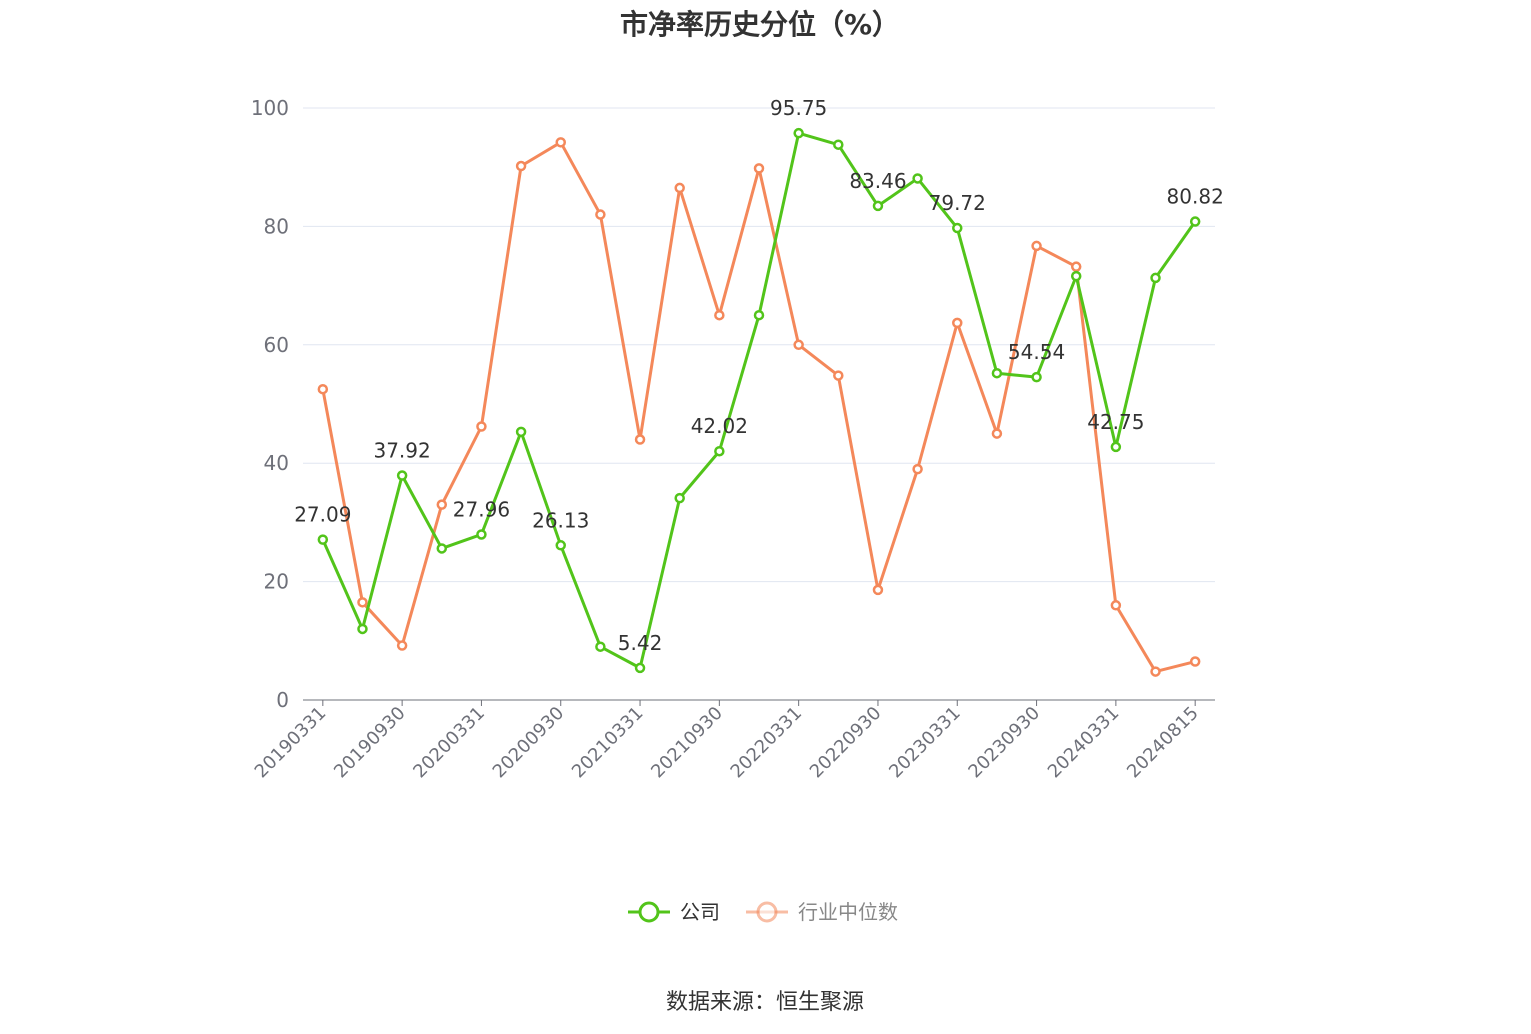 The height and width of the screenshot is (1034, 1531). Describe the element at coordinates (877, 181) in the screenshot. I see `data-label: 83.46` at that location.